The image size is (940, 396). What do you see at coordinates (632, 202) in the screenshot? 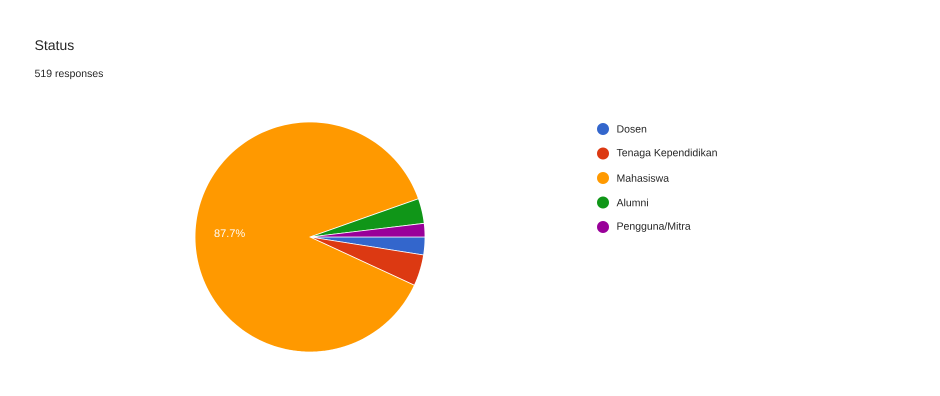
I see `legend-label: Alumni` at bounding box center [632, 202].